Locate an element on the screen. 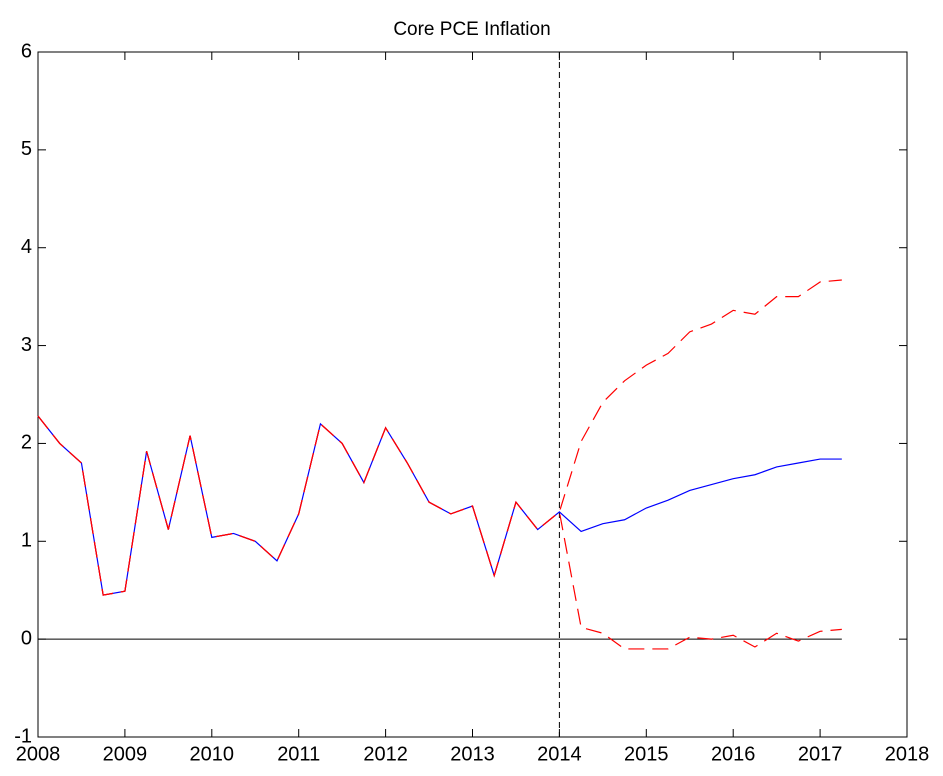 This screenshot has height=776, width=943. y-tick-label: 2 is located at coordinates (26, 443).